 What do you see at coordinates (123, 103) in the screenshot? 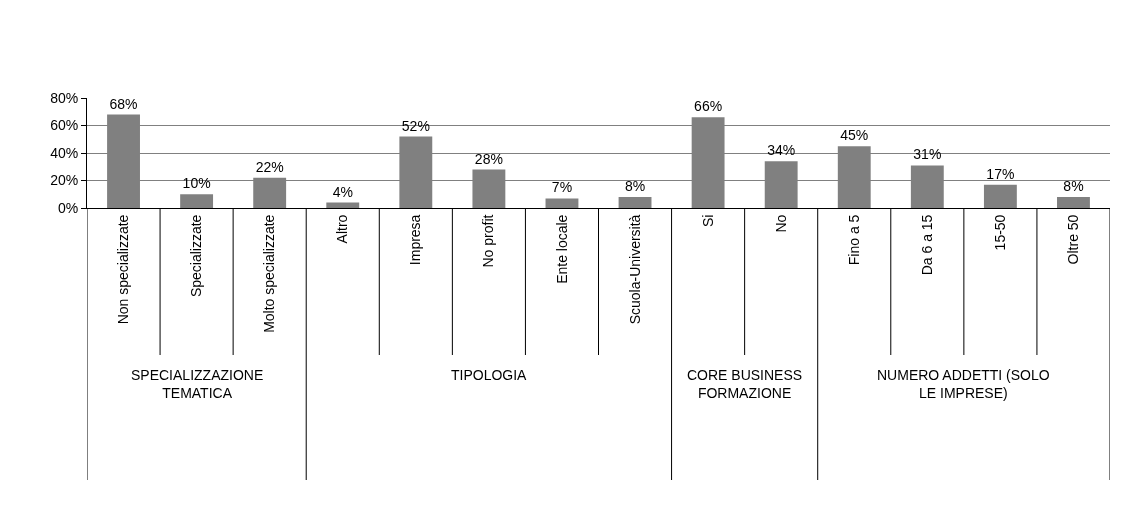
I see `data-label: 68%` at bounding box center [123, 103].